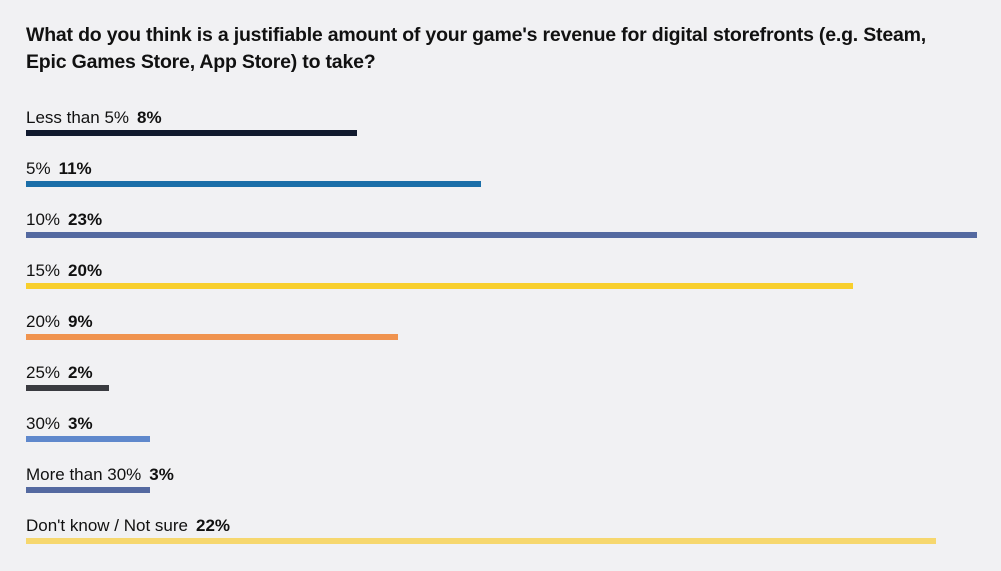  What do you see at coordinates (38, 168) in the screenshot?
I see `category-text: 5%` at bounding box center [38, 168].